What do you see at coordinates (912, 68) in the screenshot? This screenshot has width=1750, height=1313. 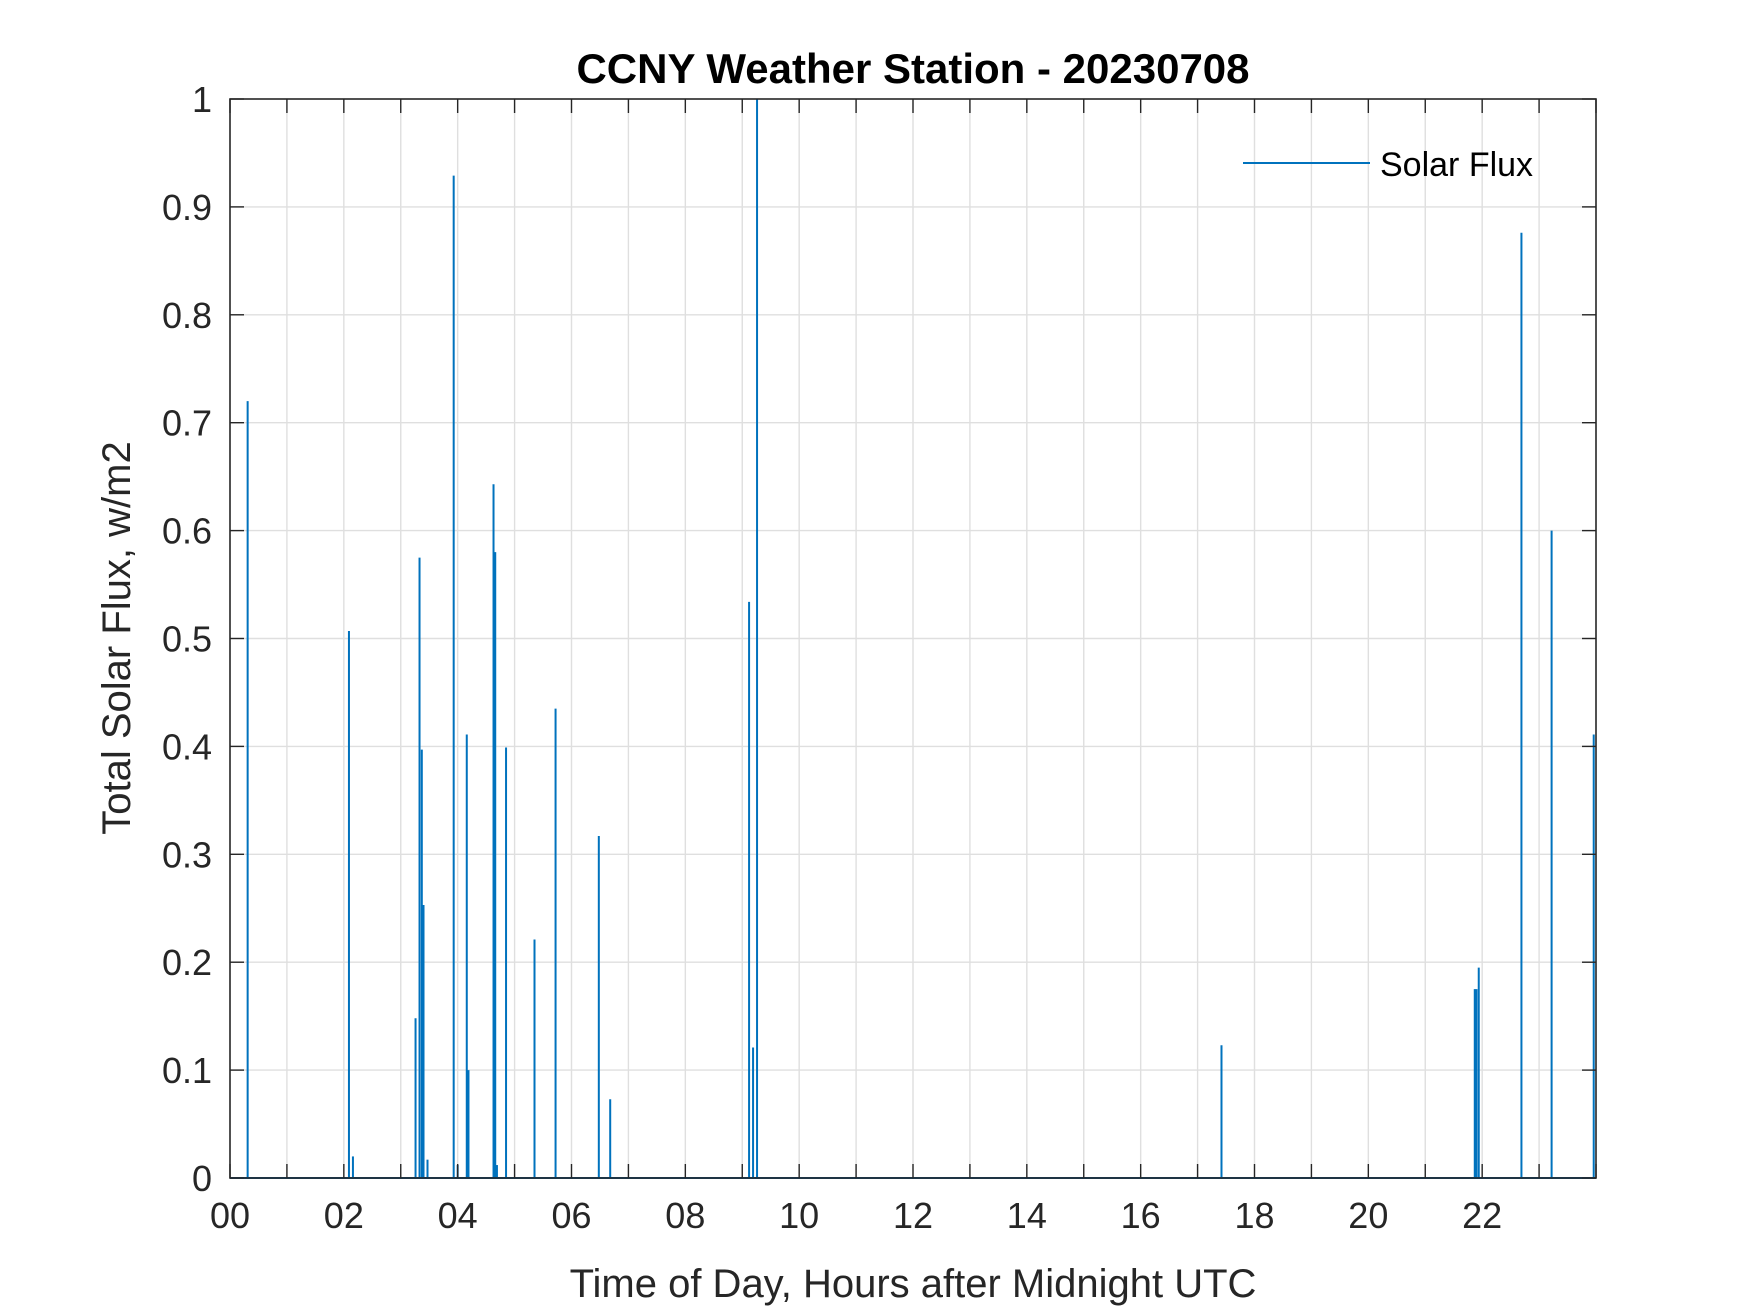 I see `chart-title: CCNY Weather Station - 20230708` at bounding box center [912, 68].